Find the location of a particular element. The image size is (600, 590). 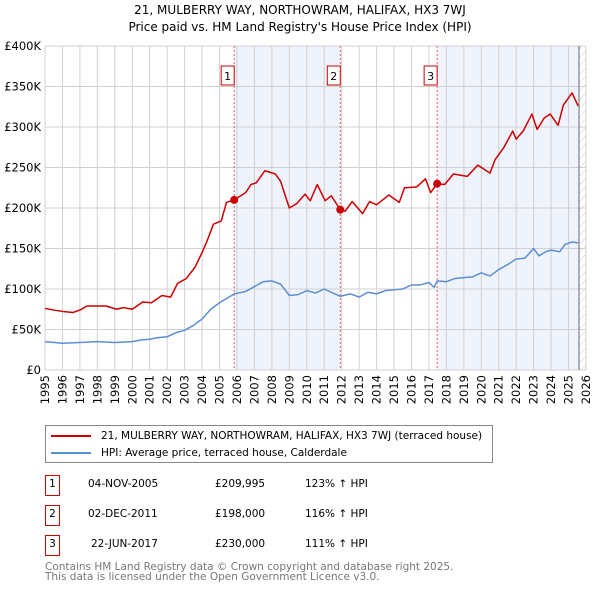

x-tick-label: 2010 is located at coordinates (307, 389).